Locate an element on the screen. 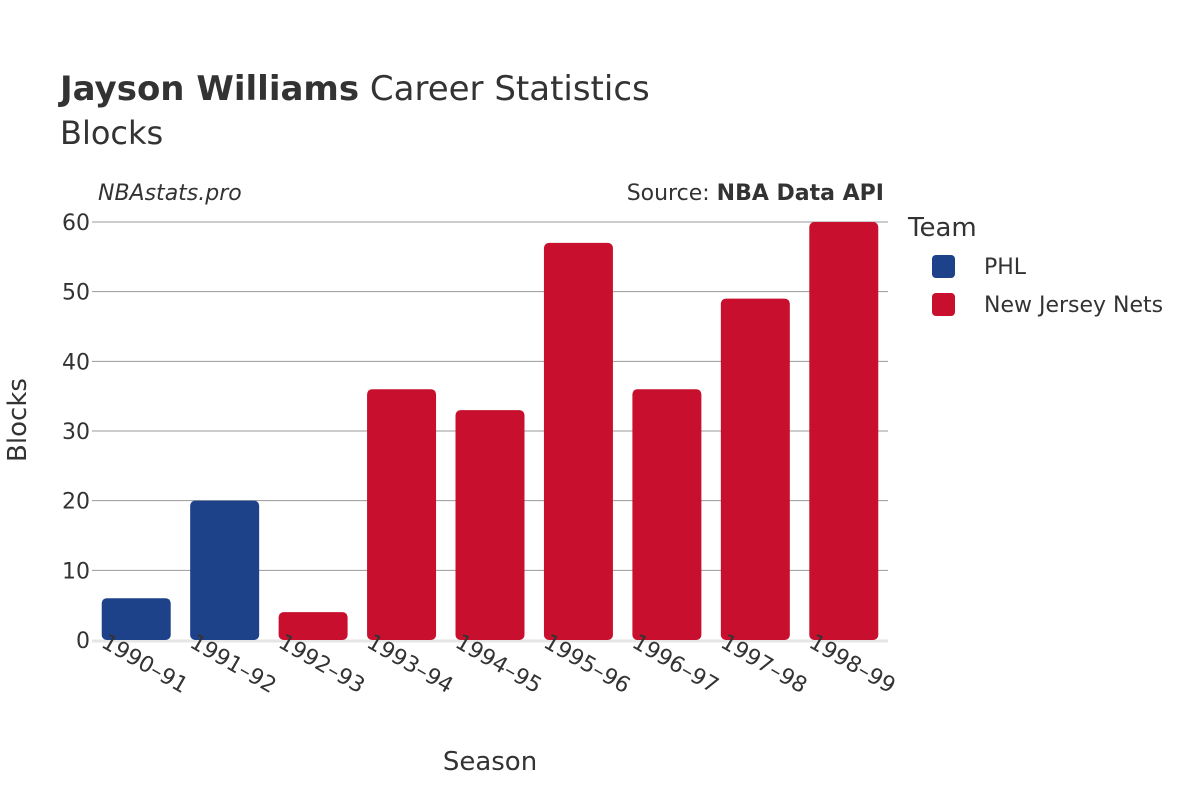  y-tick-label-50: 50 is located at coordinates (76, 293).